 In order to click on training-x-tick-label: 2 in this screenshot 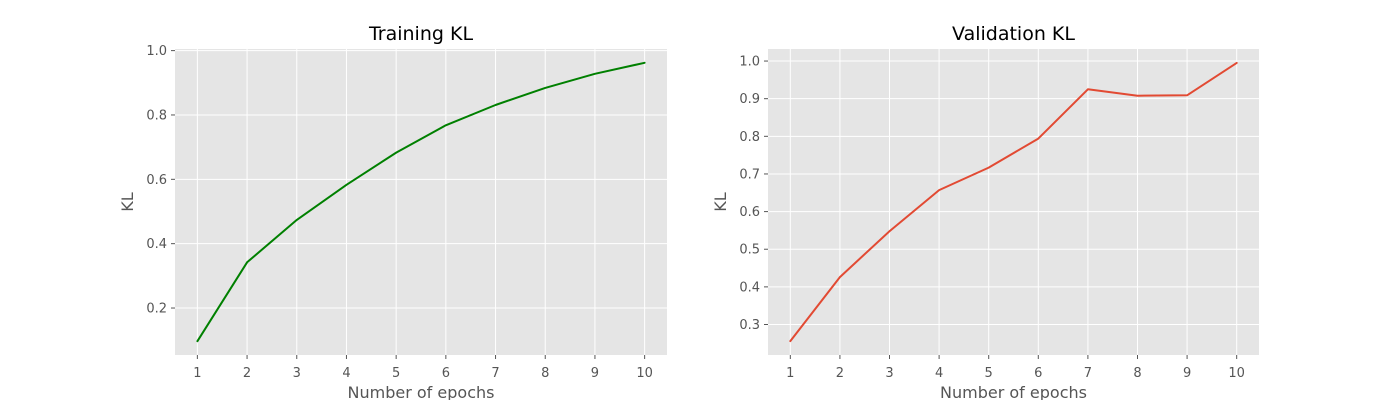, I will do `click(247, 373)`.